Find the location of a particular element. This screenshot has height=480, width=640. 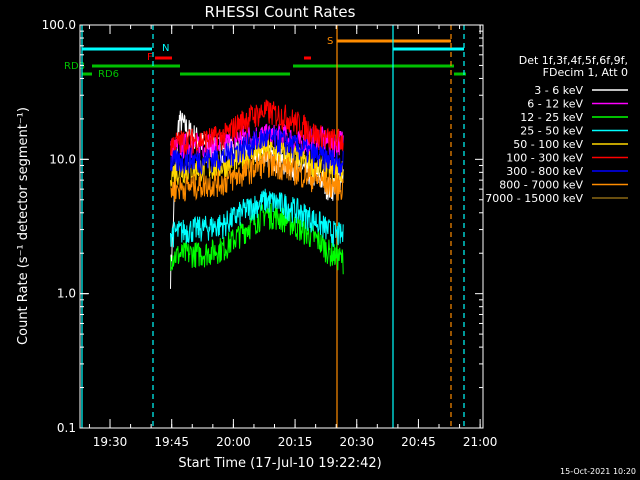

flag-label: F is located at coordinates (150, 57).